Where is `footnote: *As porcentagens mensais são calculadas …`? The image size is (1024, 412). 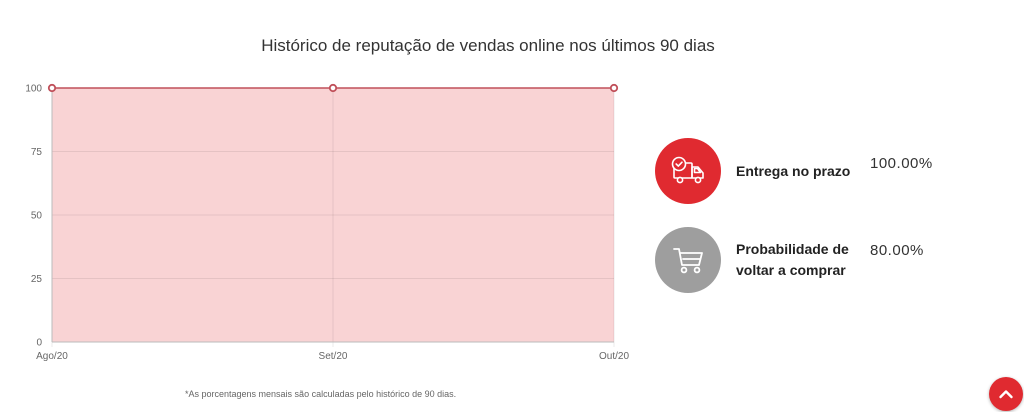 footnote: *As porcentagens mensais são calculadas … is located at coordinates (321, 394).